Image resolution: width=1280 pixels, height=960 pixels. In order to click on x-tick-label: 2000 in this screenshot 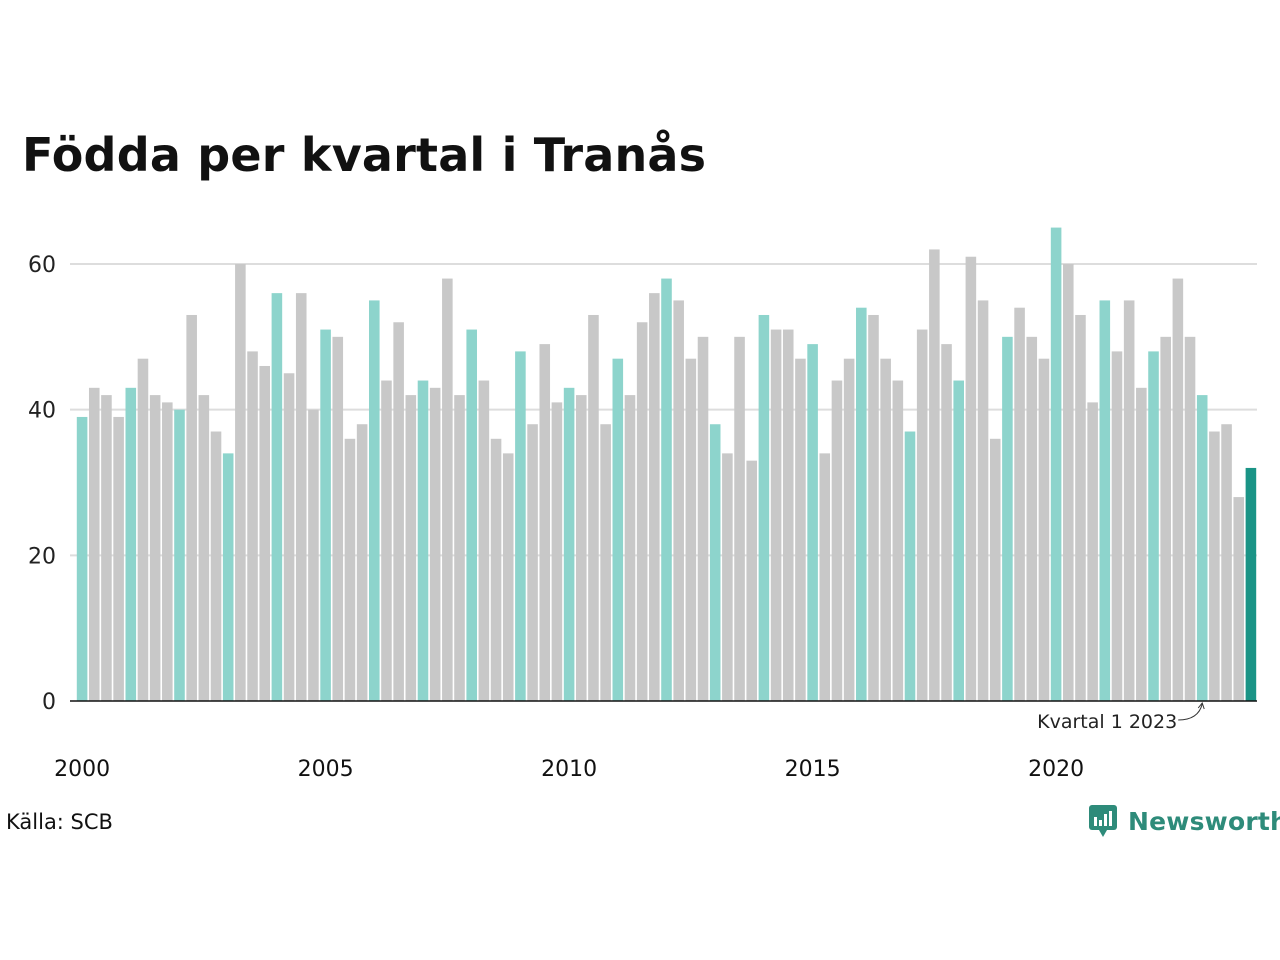, I will do `click(82, 769)`.